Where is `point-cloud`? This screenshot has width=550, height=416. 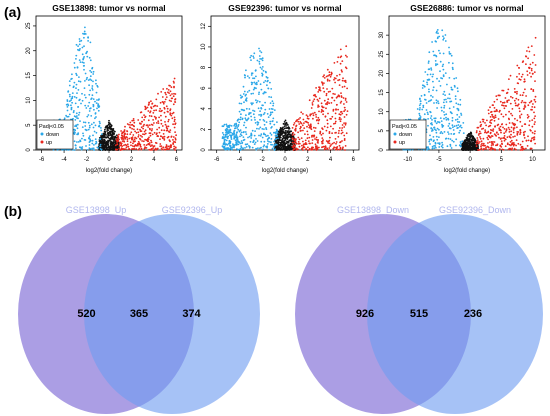
point-cloud is located at coordinates (468, 90).